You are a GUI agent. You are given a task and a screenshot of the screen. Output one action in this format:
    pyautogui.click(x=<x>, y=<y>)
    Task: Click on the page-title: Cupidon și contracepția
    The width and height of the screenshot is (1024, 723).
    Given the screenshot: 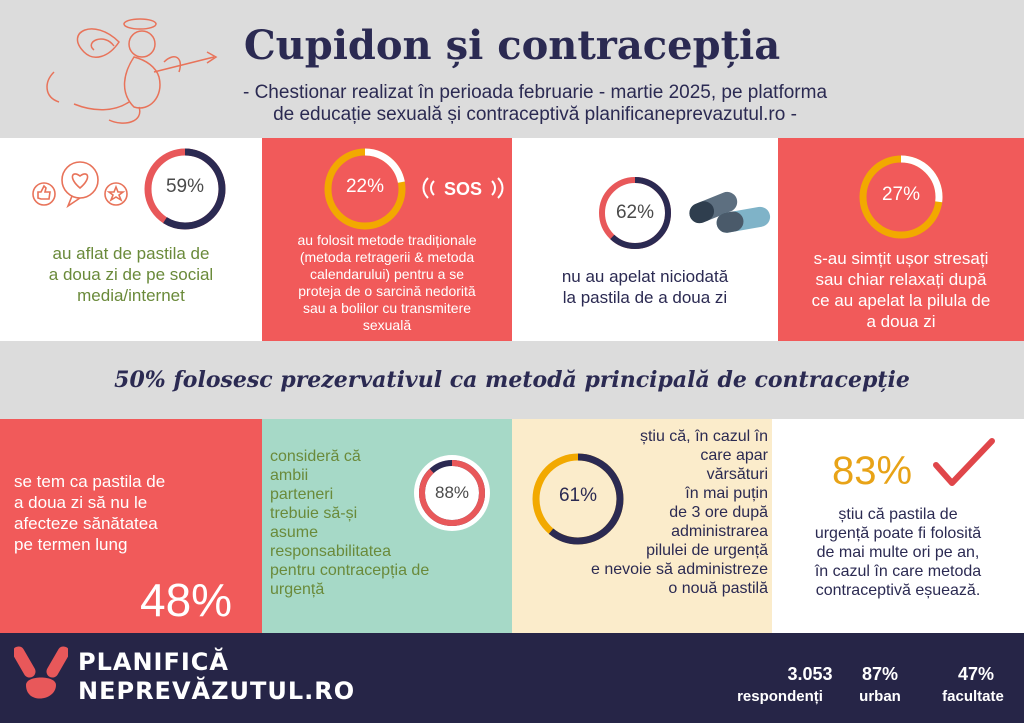 What is the action you would take?
    pyautogui.click(x=512, y=45)
    